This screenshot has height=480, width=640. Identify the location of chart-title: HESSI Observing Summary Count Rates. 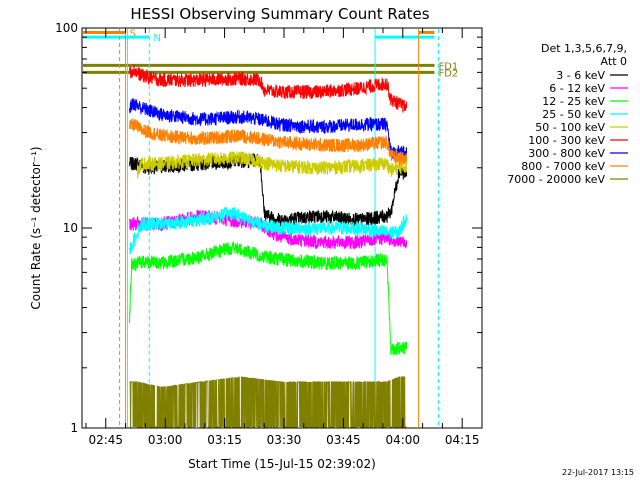
(279, 14).